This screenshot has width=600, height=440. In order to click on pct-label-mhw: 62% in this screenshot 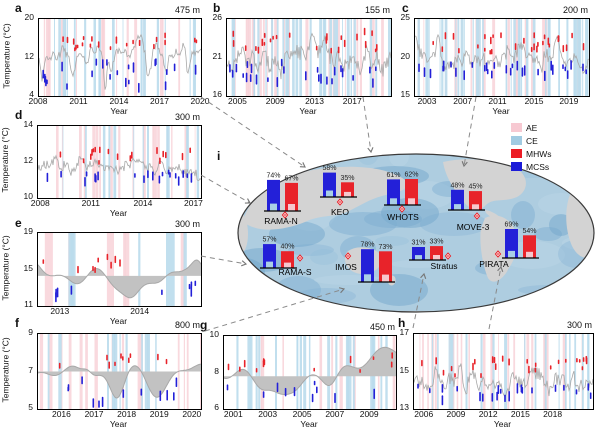, I will do `click(411, 175)`.